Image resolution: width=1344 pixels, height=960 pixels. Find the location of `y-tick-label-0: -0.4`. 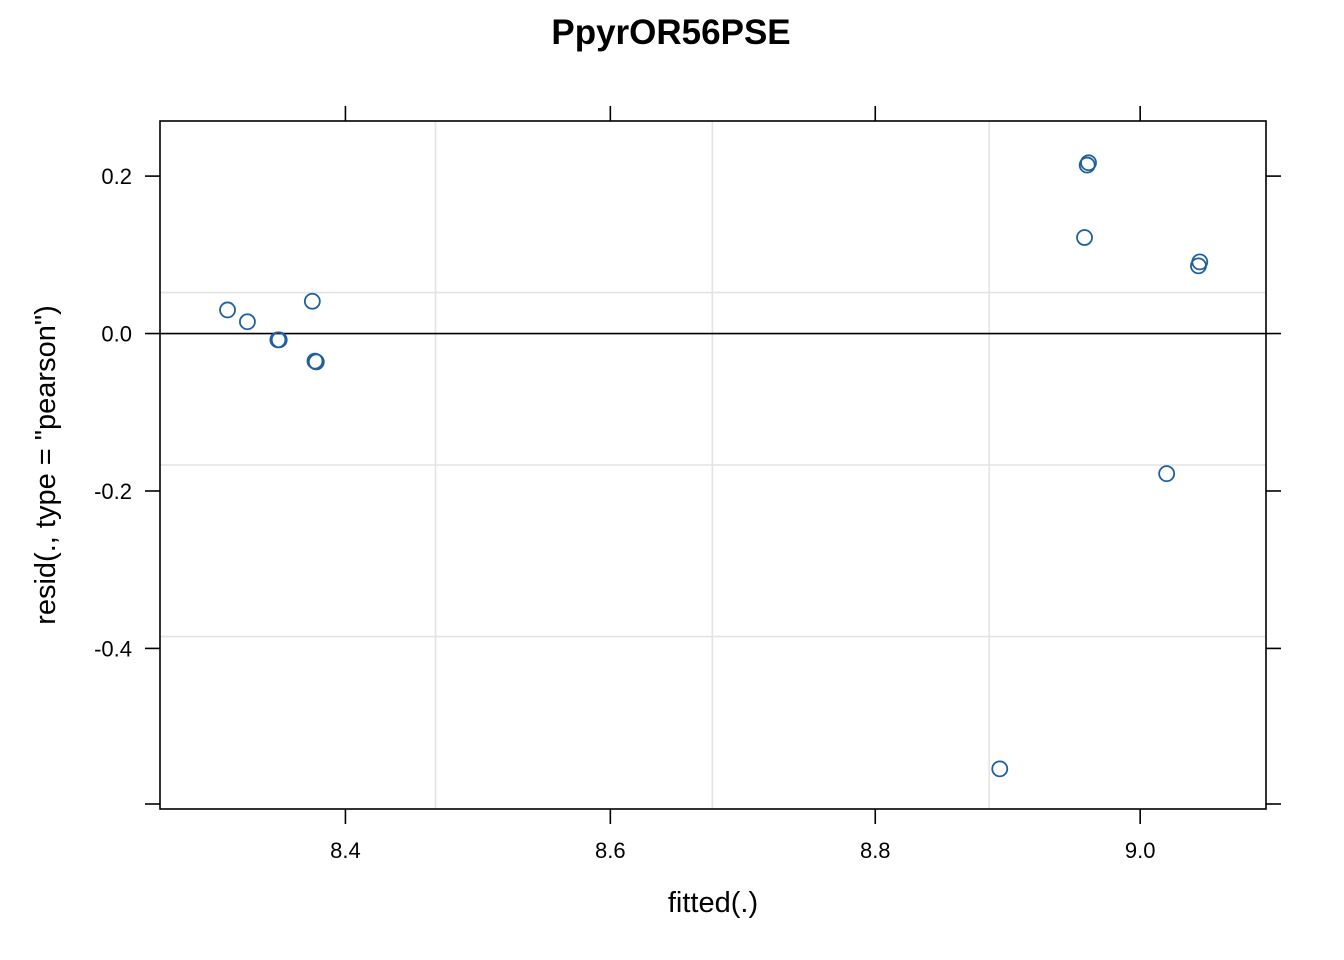

y-tick-label-0: -0.4 is located at coordinates (113, 648).